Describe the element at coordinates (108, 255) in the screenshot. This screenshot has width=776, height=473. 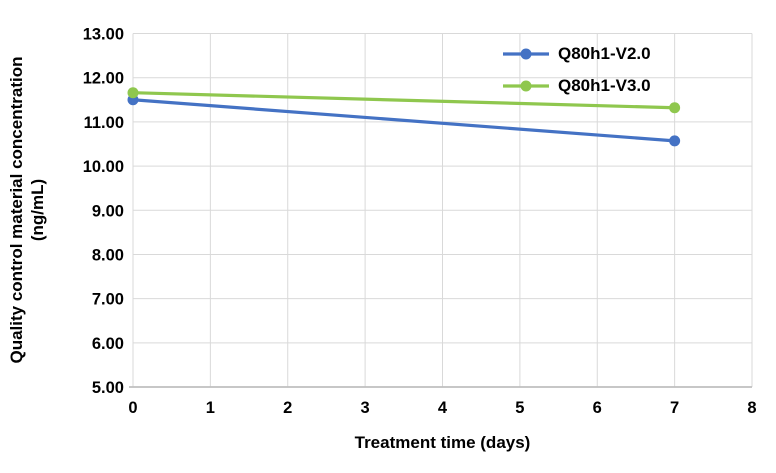
I see `y-tick-label: 8.00` at that location.